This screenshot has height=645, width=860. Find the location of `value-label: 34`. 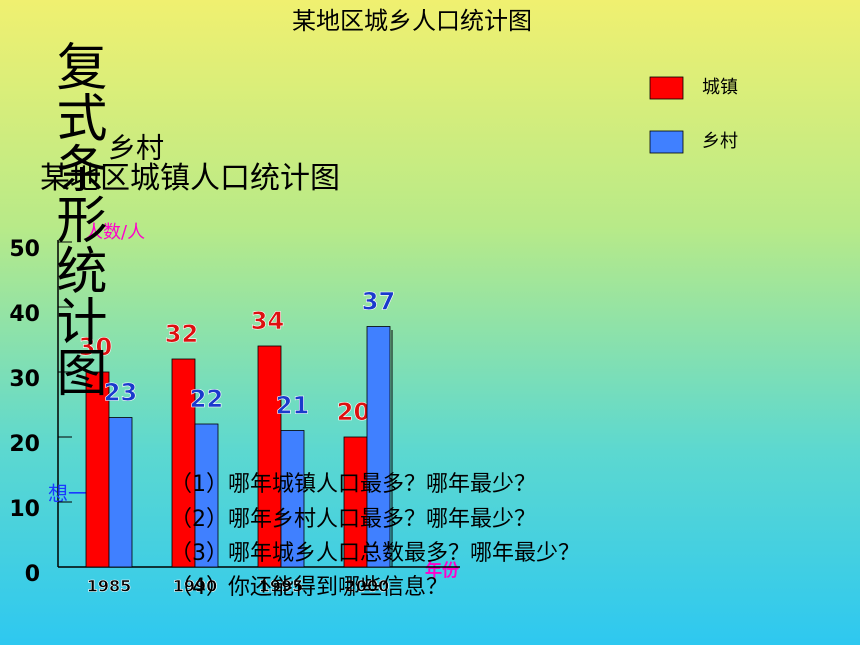

value-label: 34 is located at coordinates (267, 321).